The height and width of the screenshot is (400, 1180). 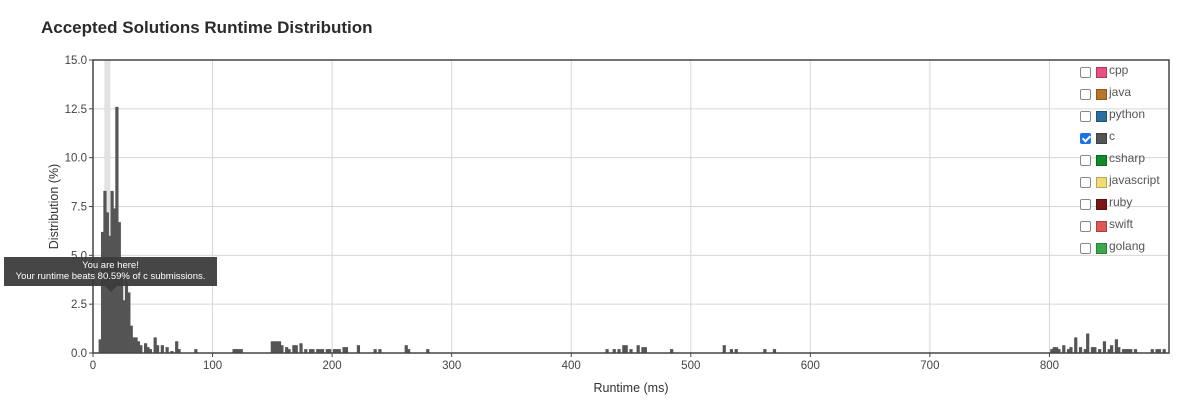 What do you see at coordinates (1126, 206) in the screenshot?
I see `legend-item-ruby: ruby` at bounding box center [1126, 206].